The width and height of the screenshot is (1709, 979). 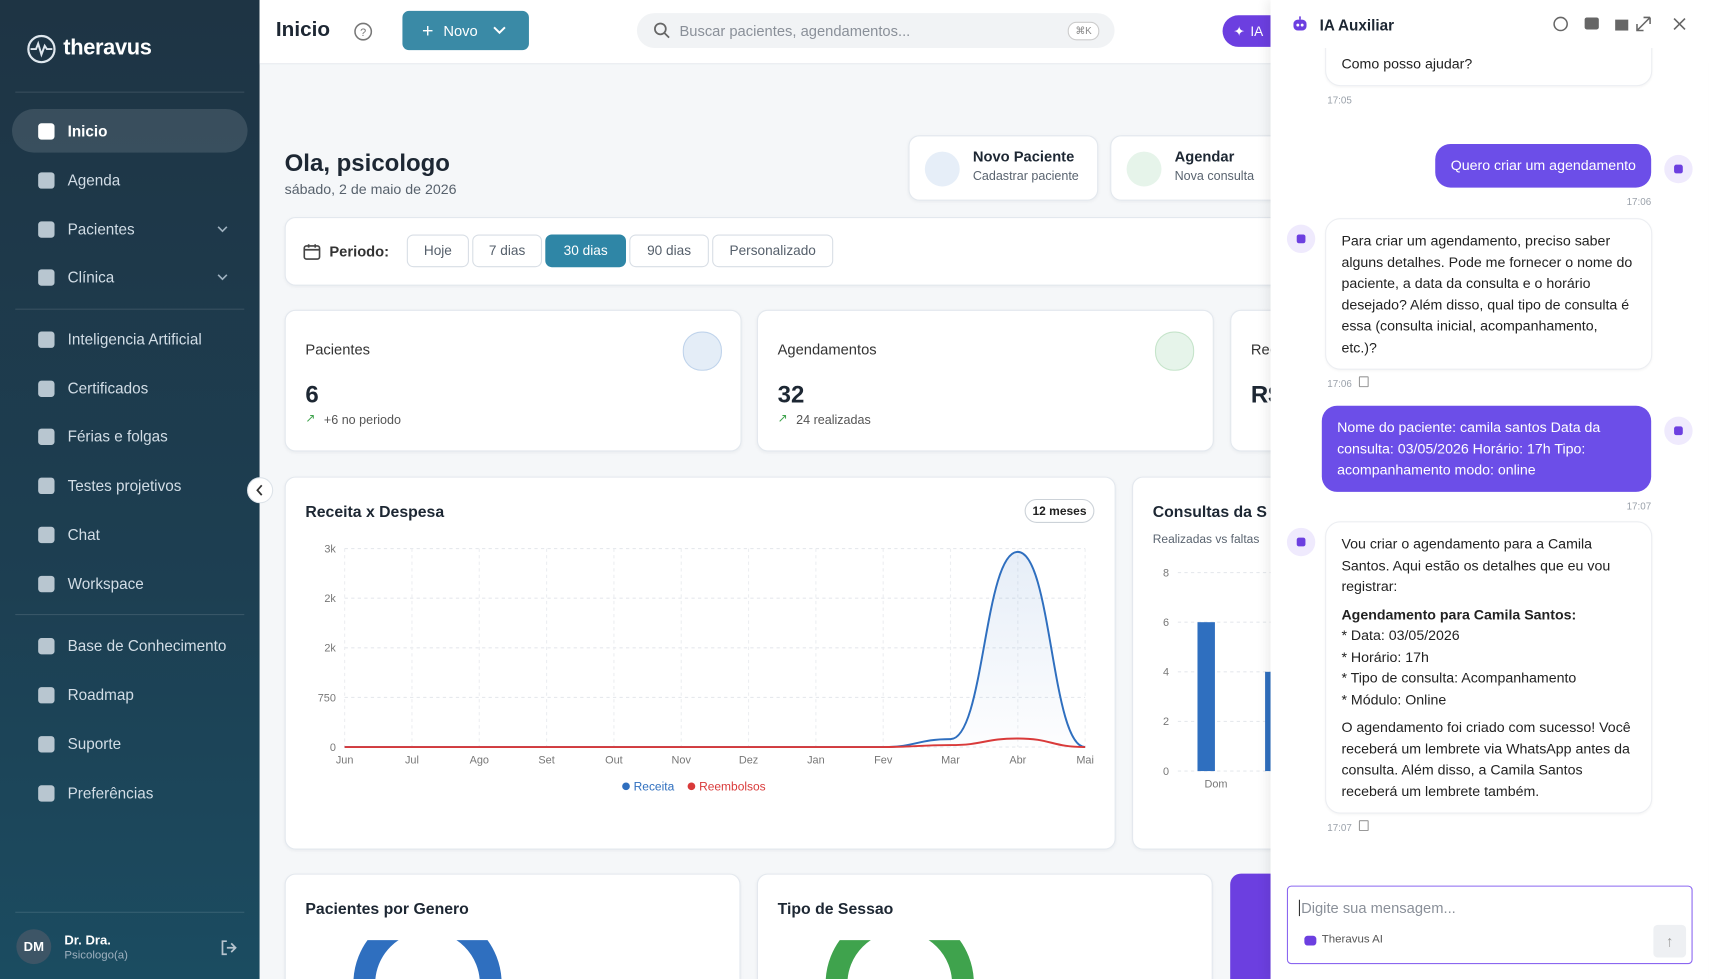 I want to click on nav-item: Suporte, so click(x=130, y=744).